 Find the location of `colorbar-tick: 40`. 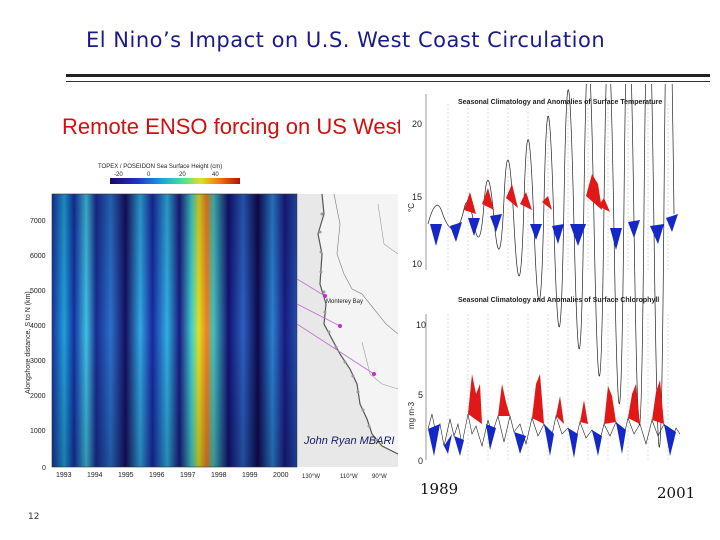

colorbar-tick: 40 is located at coordinates (215, 175).